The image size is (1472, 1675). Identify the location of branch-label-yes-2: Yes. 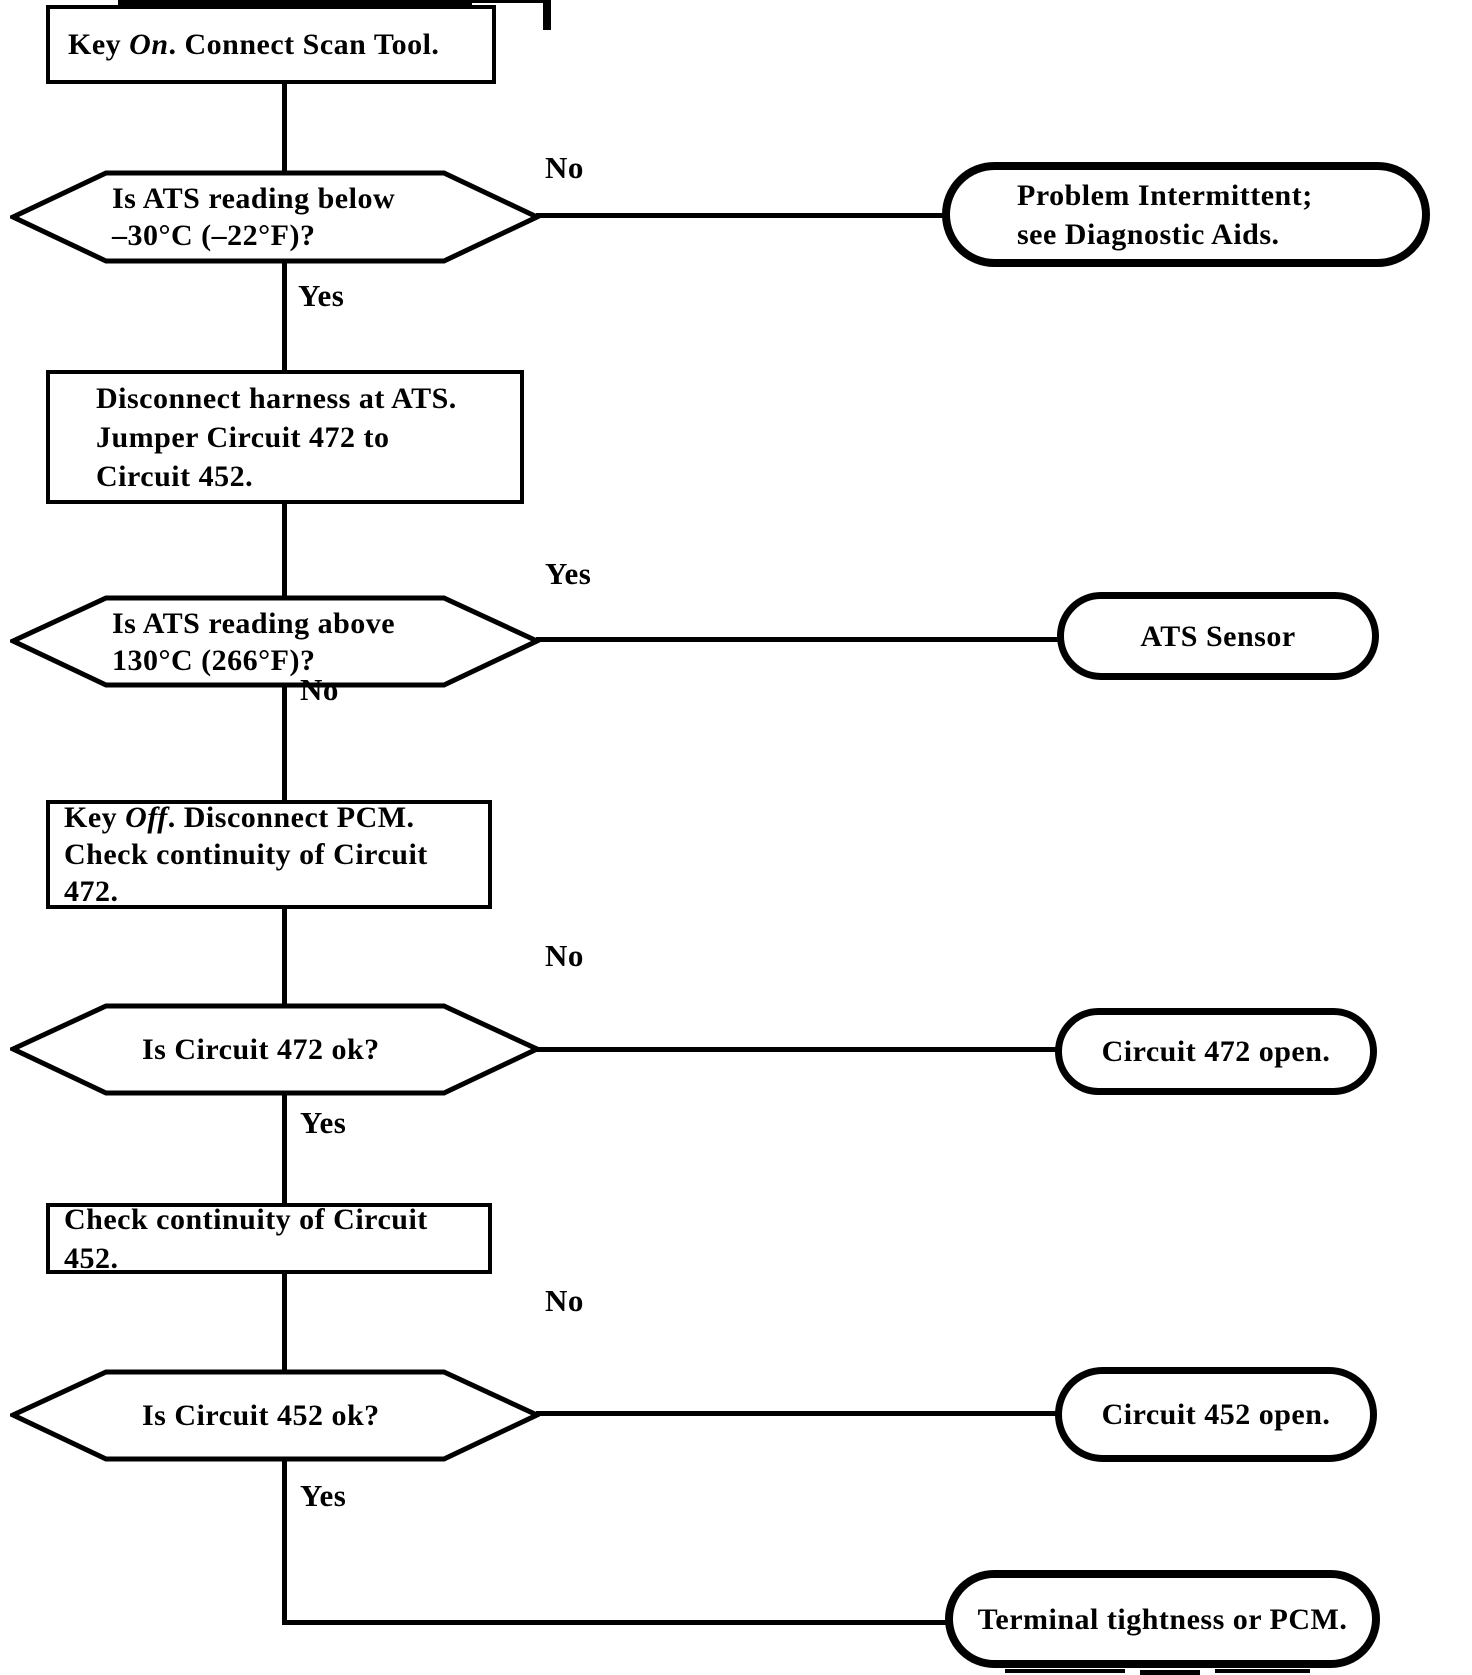
(568, 573).